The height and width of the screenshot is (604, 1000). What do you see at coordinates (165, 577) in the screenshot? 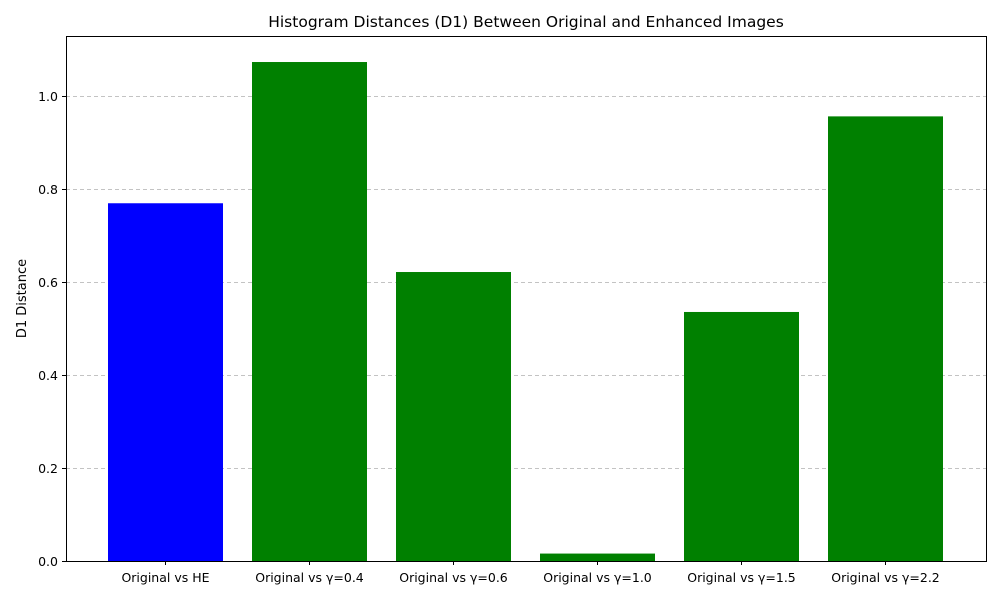
I see `x-tick-label: Original vs HE` at bounding box center [165, 577].